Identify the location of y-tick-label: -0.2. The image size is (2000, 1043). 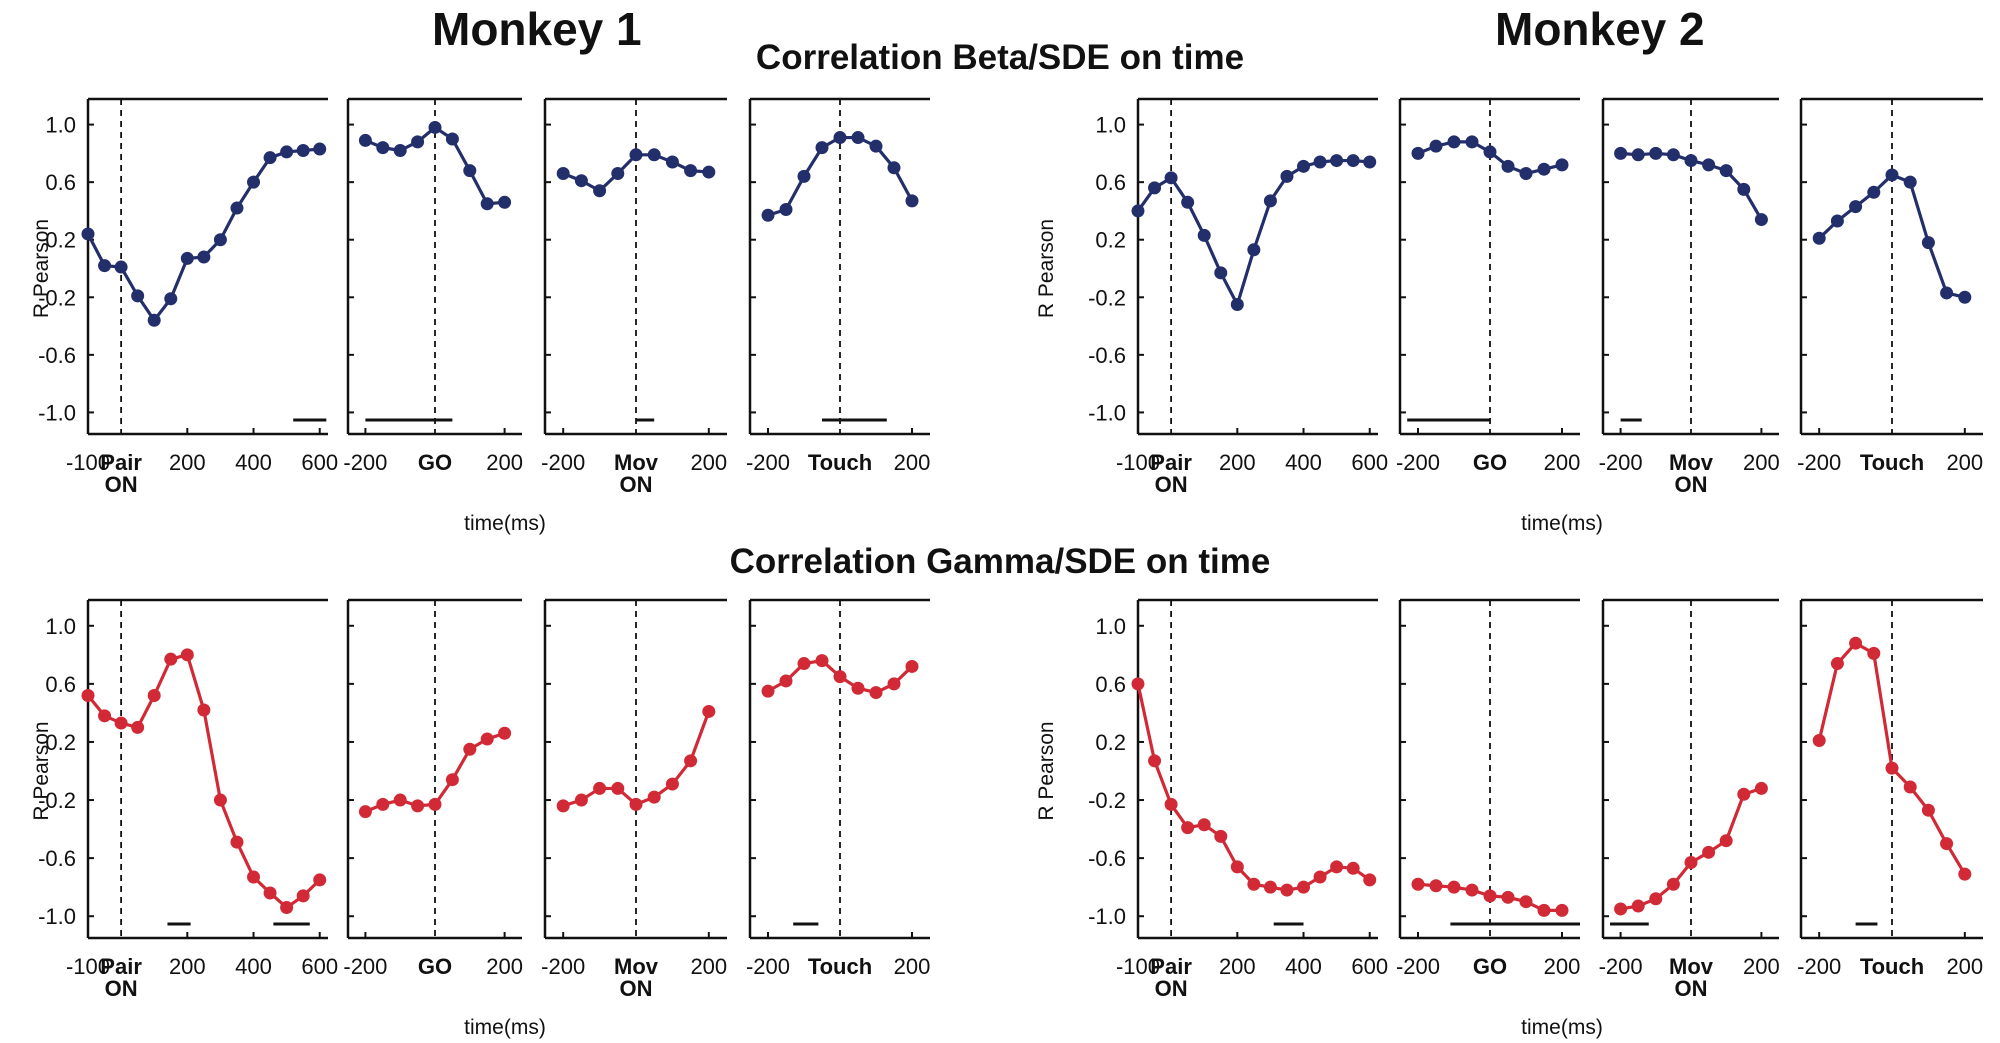
(57, 297).